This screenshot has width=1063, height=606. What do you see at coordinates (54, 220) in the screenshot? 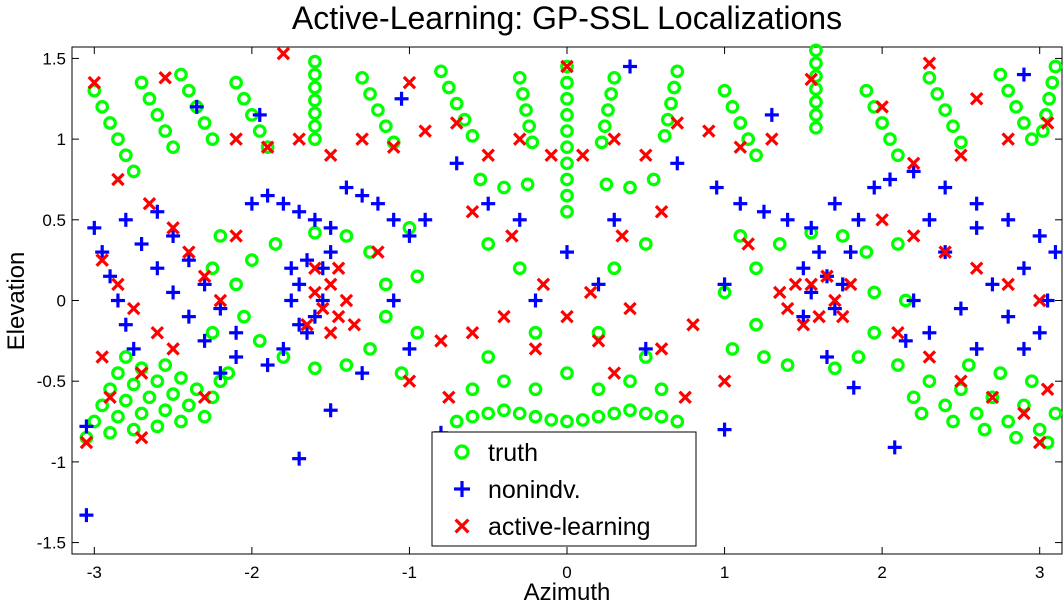
I see `y-tick-label: 0.5` at bounding box center [54, 220].